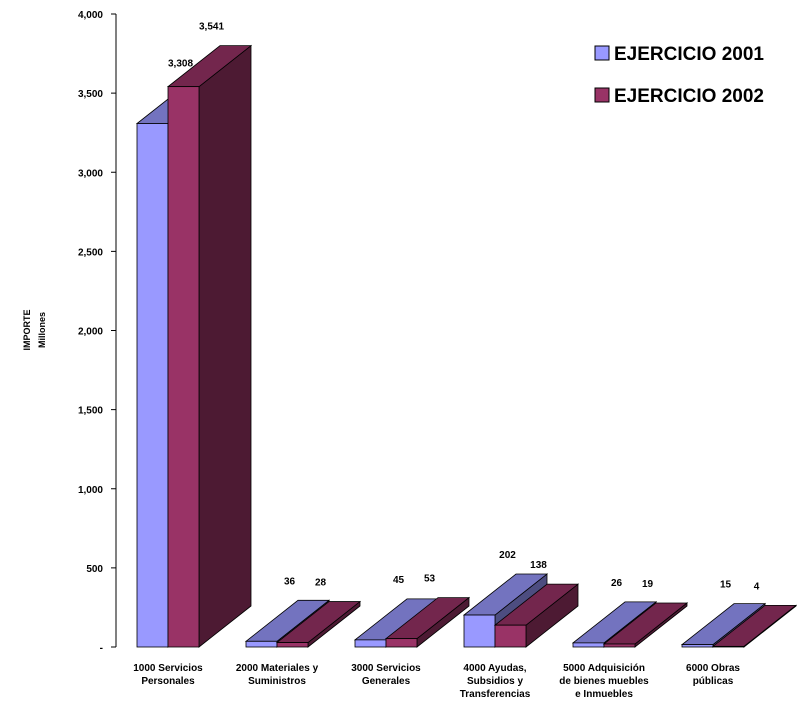 This screenshot has height=708, width=797. Describe the element at coordinates (90, 490) in the screenshot. I see `y-tick-label: 1,000` at that location.